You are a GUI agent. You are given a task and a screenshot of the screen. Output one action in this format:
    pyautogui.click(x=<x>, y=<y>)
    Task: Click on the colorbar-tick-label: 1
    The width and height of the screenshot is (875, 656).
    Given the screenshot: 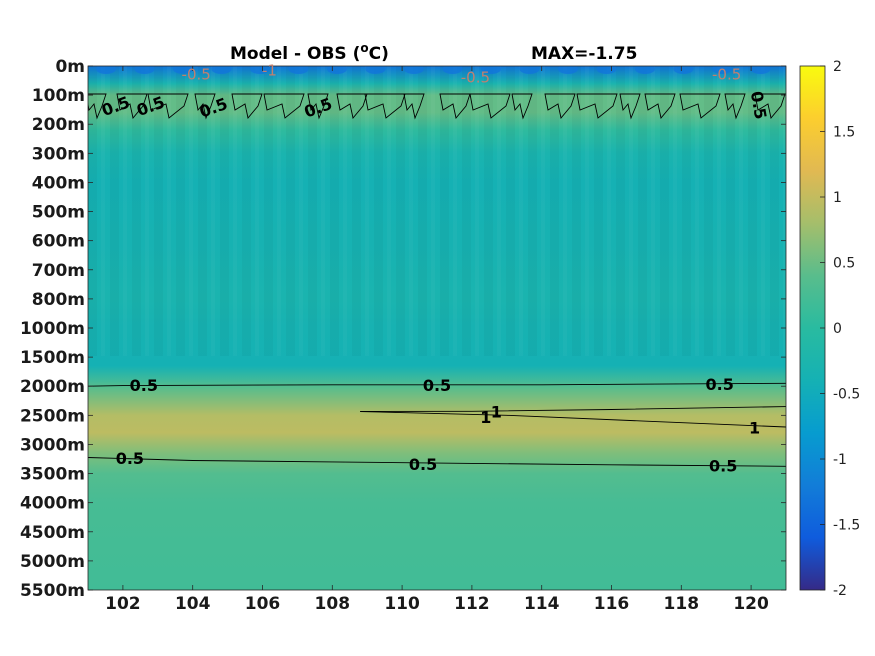 What is the action you would take?
    pyautogui.click(x=837, y=198)
    